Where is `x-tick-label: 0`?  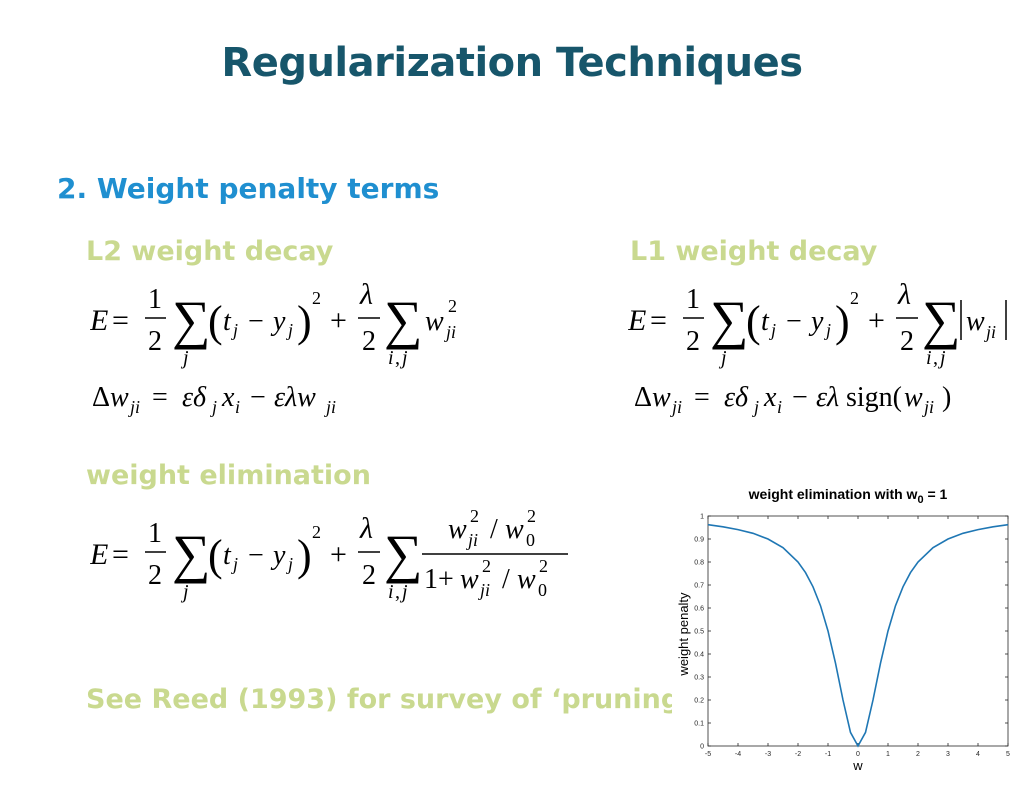
x-tick-label: 0 is located at coordinates (858, 754).